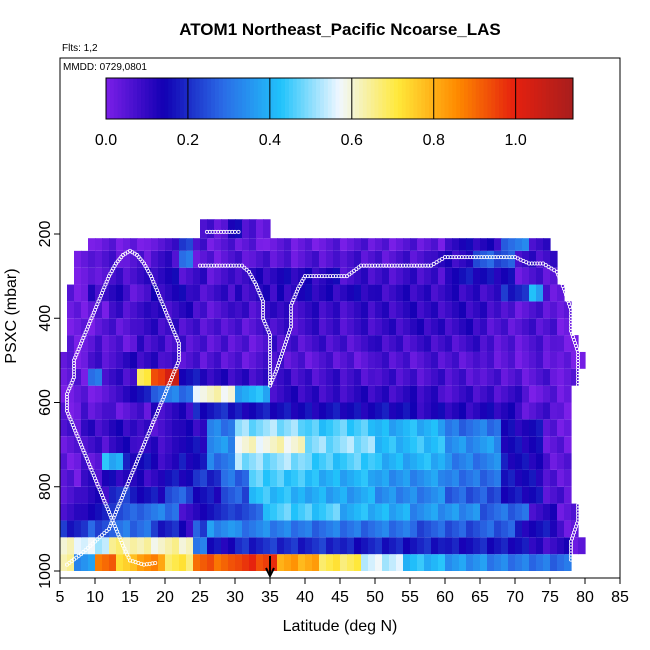  Describe the element at coordinates (515, 597) in the screenshot. I see `x-tick-label: 70` at that location.